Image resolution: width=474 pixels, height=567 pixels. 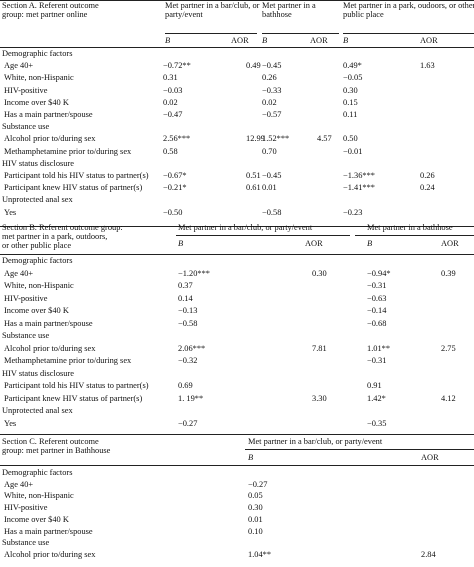 What do you see at coordinates (429, 40) in the screenshot?
I see `section-a-col3-aor-header: AOR` at bounding box center [429, 40].